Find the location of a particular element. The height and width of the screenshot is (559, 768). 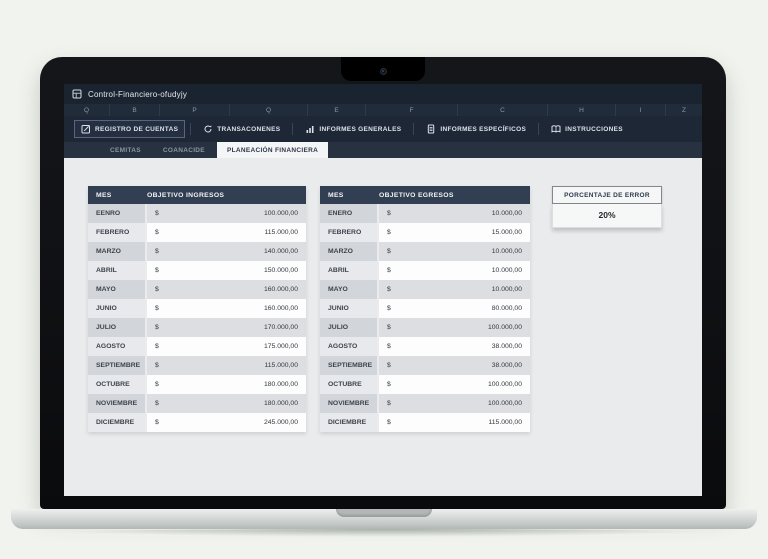

objetivo-ingresos-column-header: OBJETIVO INGRESOS is located at coordinates (186, 195).